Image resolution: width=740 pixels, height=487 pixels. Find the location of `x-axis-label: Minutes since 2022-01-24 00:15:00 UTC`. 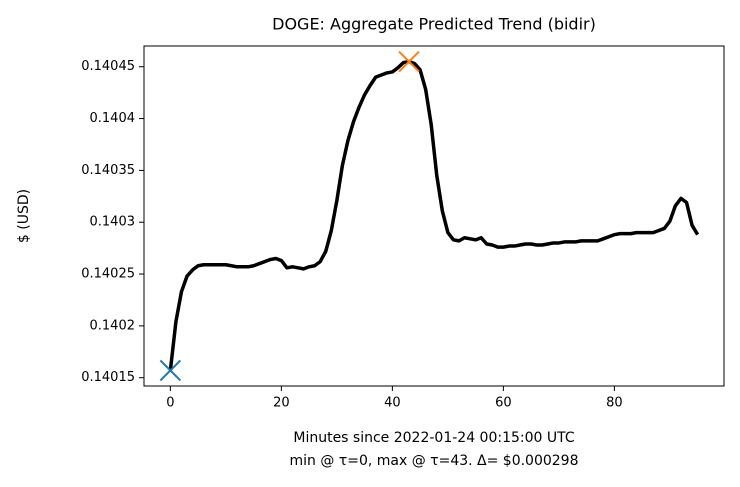

x-axis-label: Minutes since 2022-01-24 00:15:00 UTC is located at coordinates (433, 438).